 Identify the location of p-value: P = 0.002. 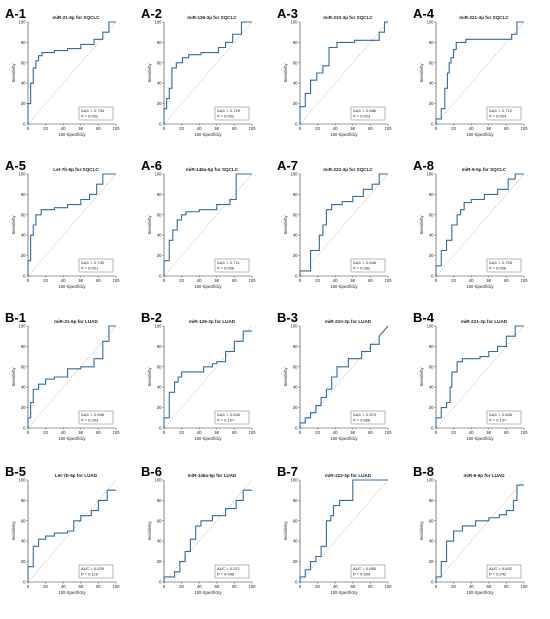
(90, 116).